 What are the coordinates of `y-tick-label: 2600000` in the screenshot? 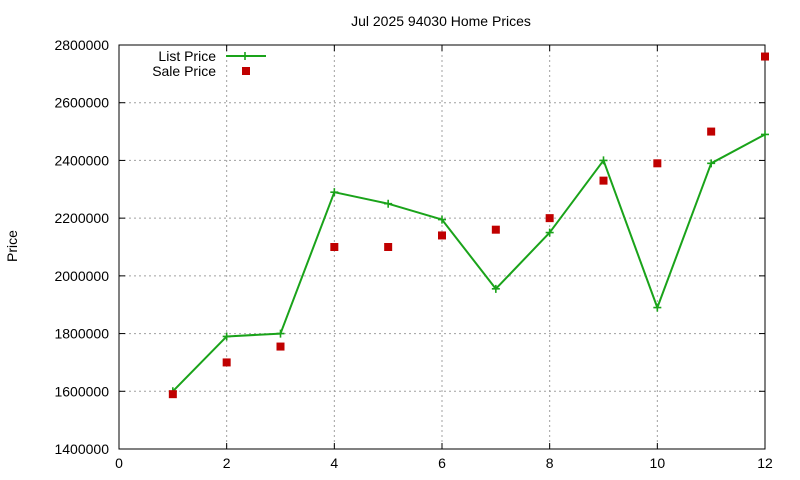 It's located at (81, 103).